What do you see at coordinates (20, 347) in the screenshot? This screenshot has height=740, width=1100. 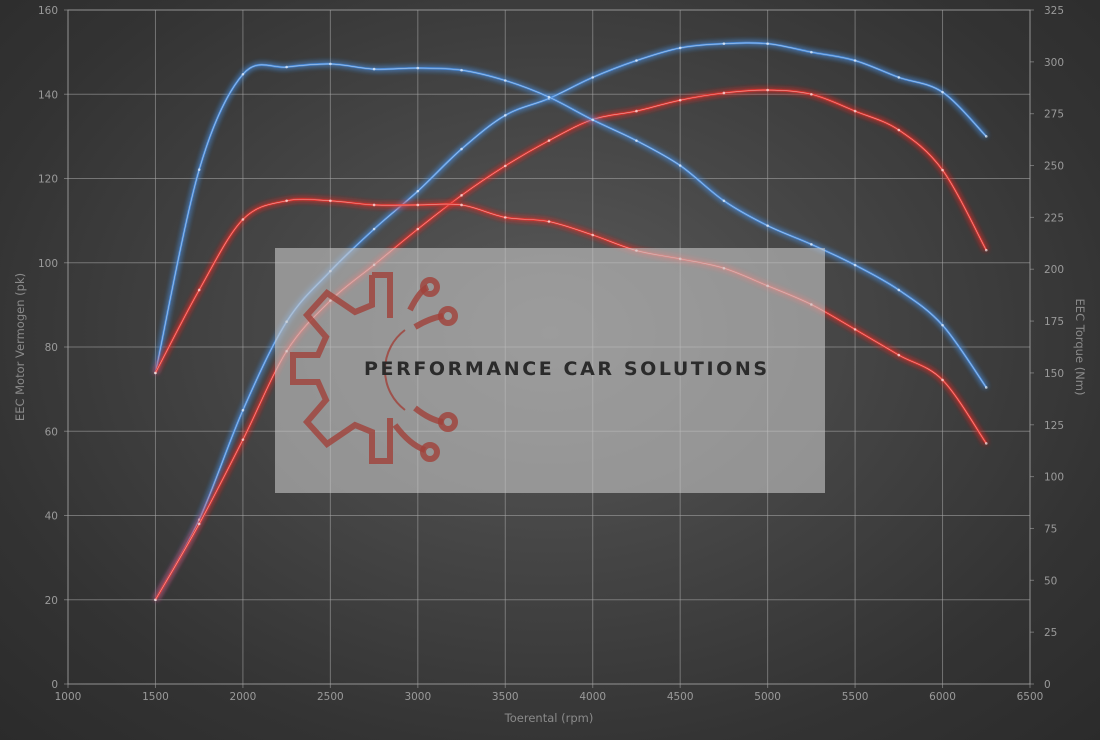 I see `y-axis-label: EEC Motor Vermogen (pk)` at bounding box center [20, 347].